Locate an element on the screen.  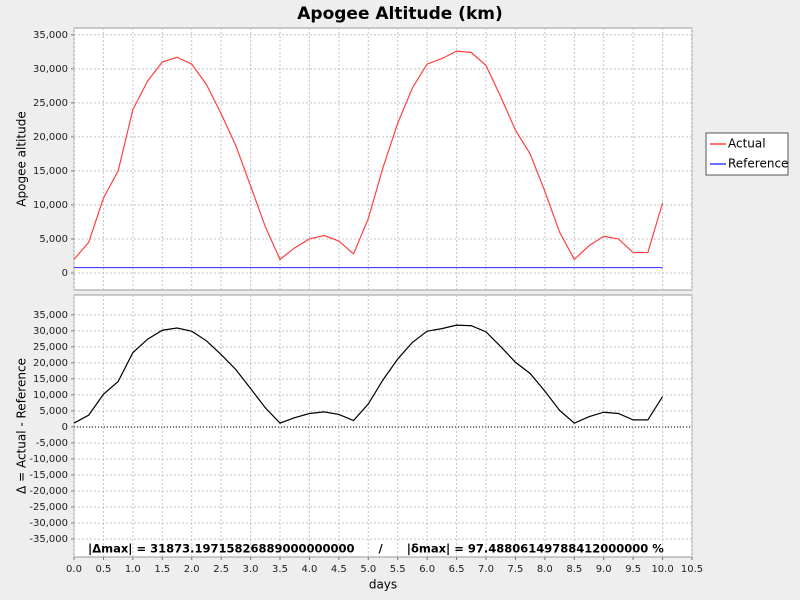
x-tick-label: 10.0 is located at coordinates (662, 569).